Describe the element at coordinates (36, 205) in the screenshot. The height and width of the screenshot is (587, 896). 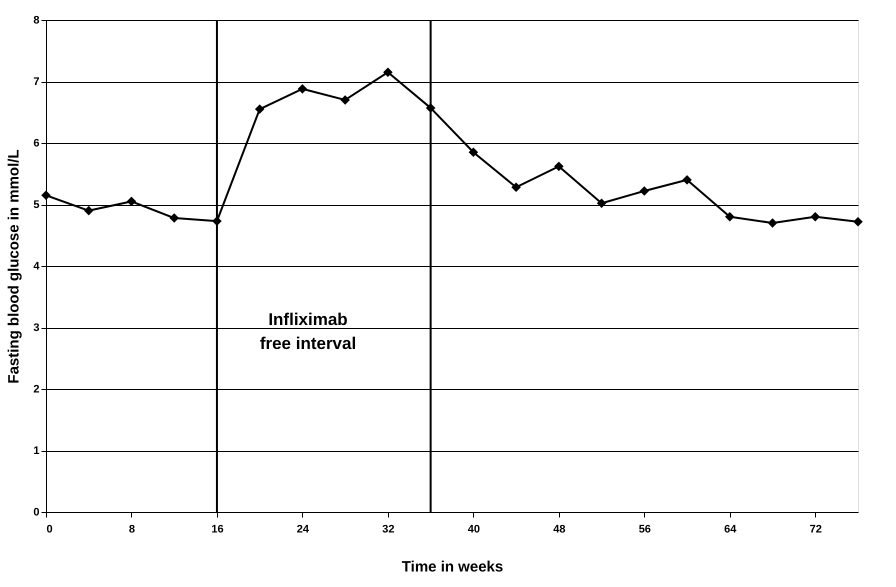
I see `y-tick-label: 5` at that location.